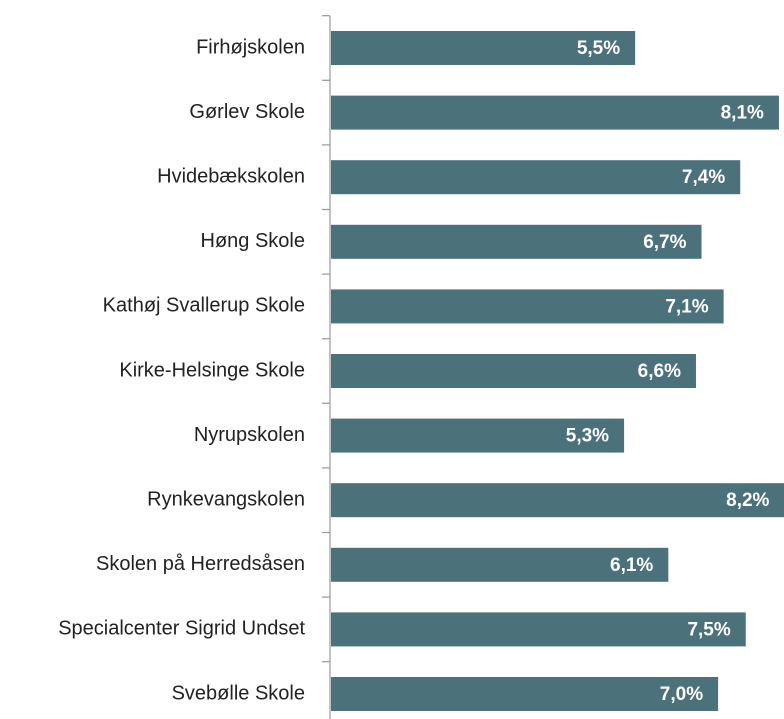 The height and width of the screenshot is (719, 784). Describe the element at coordinates (247, 112) in the screenshot. I see `category-label: Gørlev Skole` at that location.